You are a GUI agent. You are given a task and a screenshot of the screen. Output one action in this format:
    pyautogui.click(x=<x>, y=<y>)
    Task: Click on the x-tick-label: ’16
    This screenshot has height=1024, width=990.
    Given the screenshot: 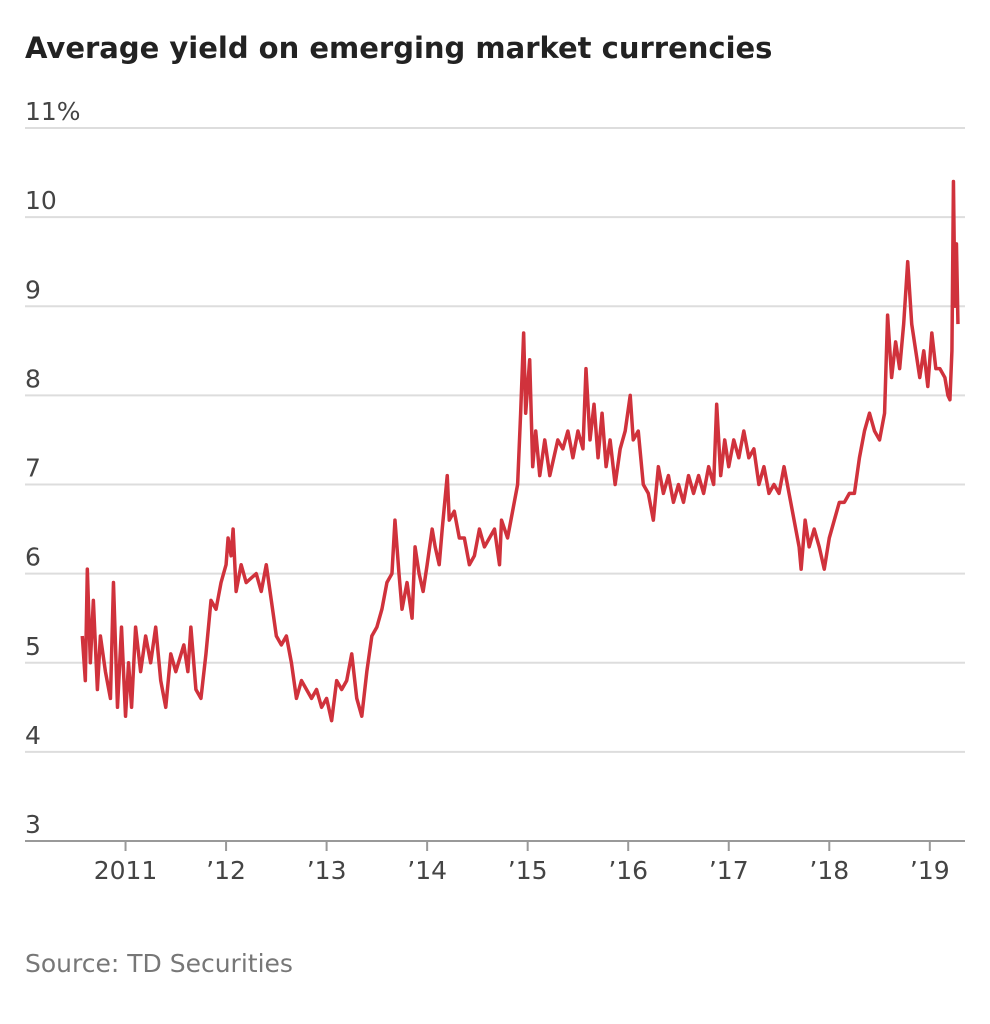 What is the action you would take?
    pyautogui.click(x=628, y=870)
    